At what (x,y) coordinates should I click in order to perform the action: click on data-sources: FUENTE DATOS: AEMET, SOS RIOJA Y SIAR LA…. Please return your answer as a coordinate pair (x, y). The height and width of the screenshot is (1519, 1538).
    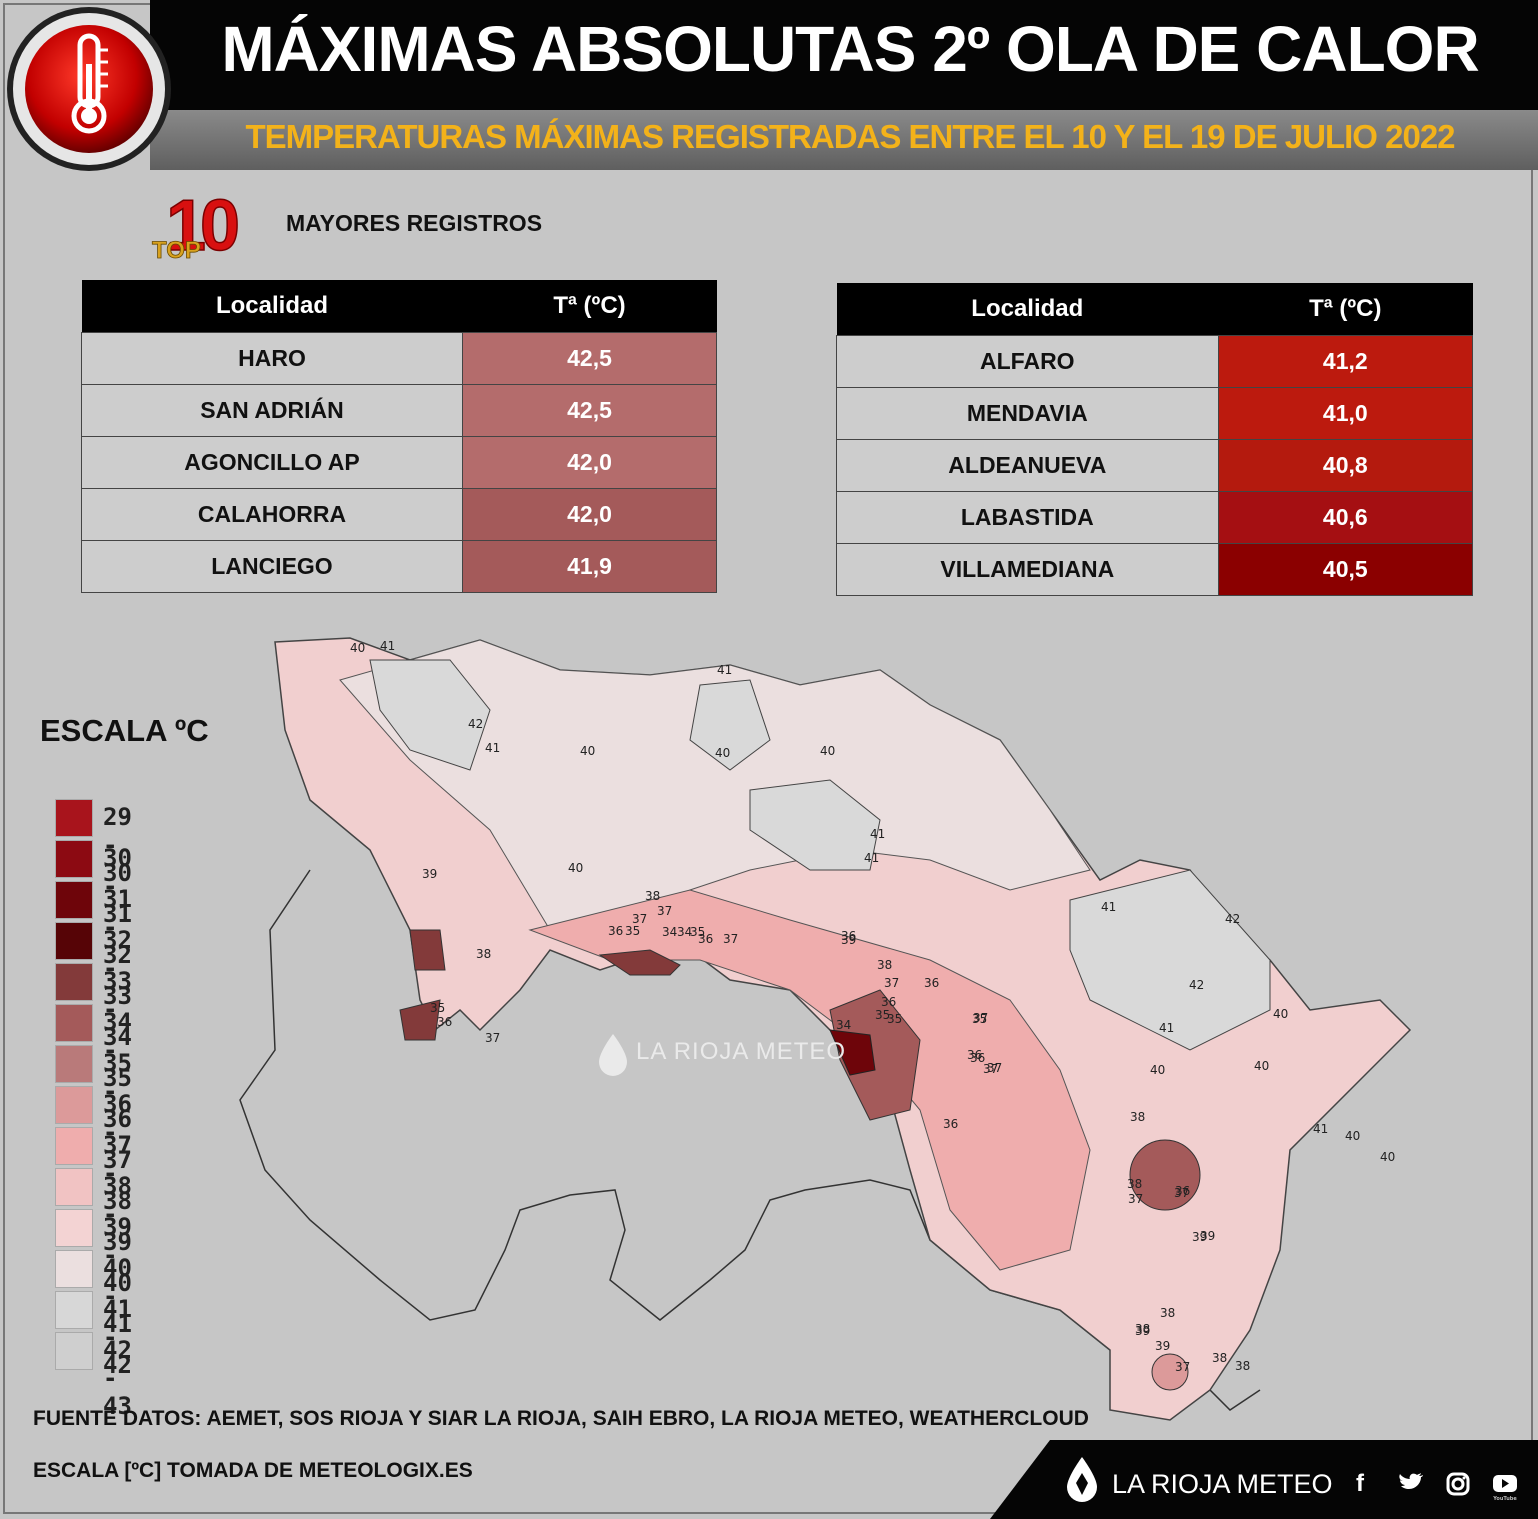
    Looking at the image, I should click on (561, 1418).